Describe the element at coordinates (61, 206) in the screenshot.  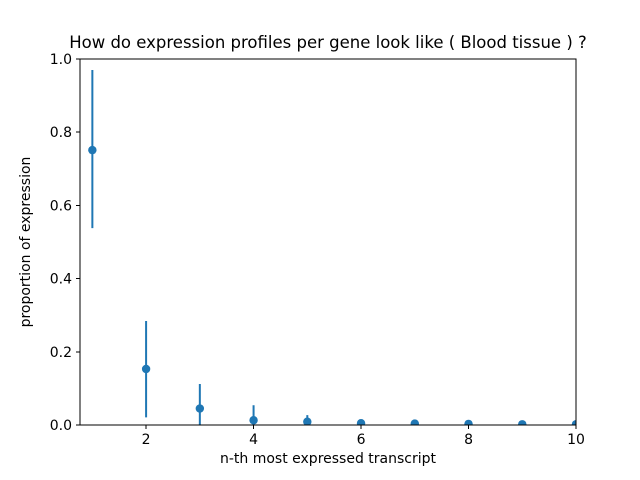
I see `y-tick-label: 0.6` at that location.